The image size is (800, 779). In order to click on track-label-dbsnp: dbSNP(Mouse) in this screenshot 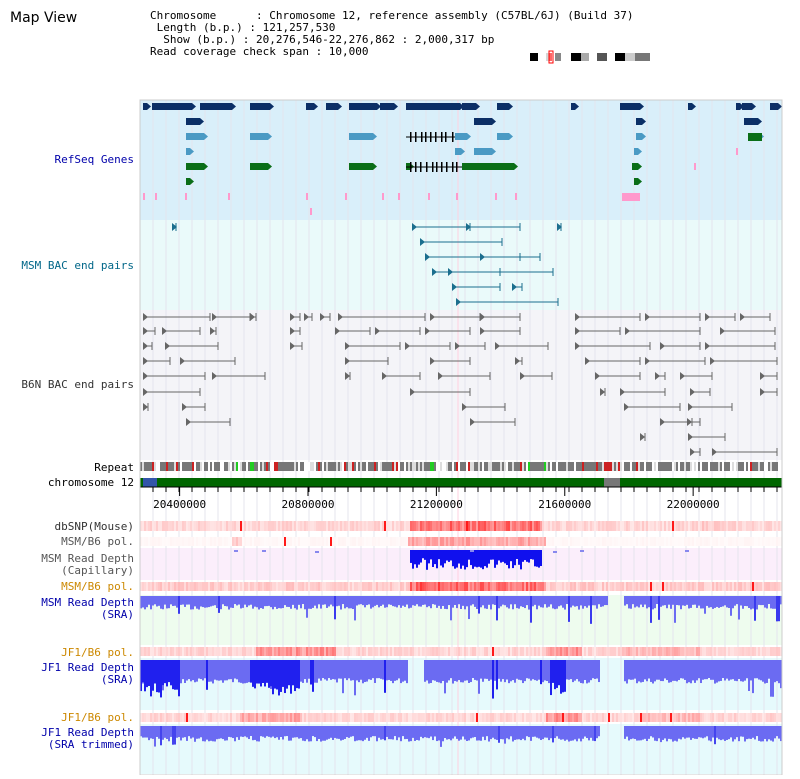, I will do `click(94, 526)`.